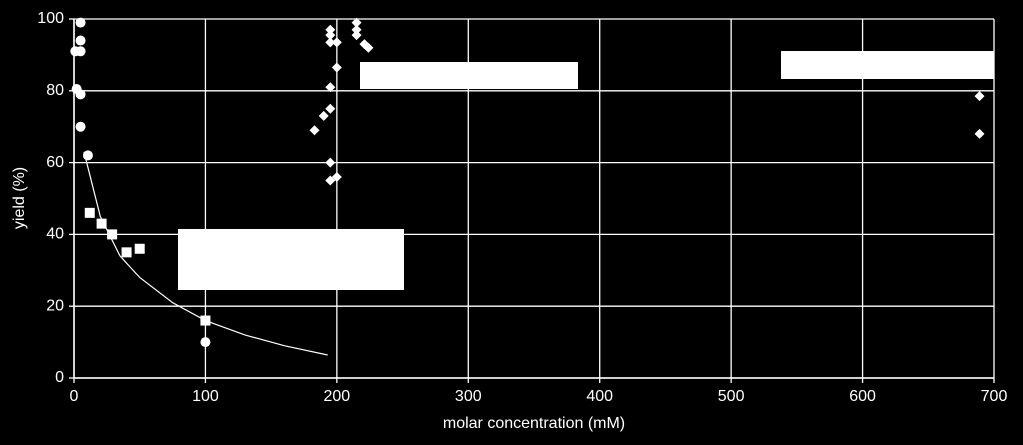 The image size is (1023, 445). Describe the element at coordinates (55, 90) in the screenshot. I see `y-tick-label: 80` at that location.